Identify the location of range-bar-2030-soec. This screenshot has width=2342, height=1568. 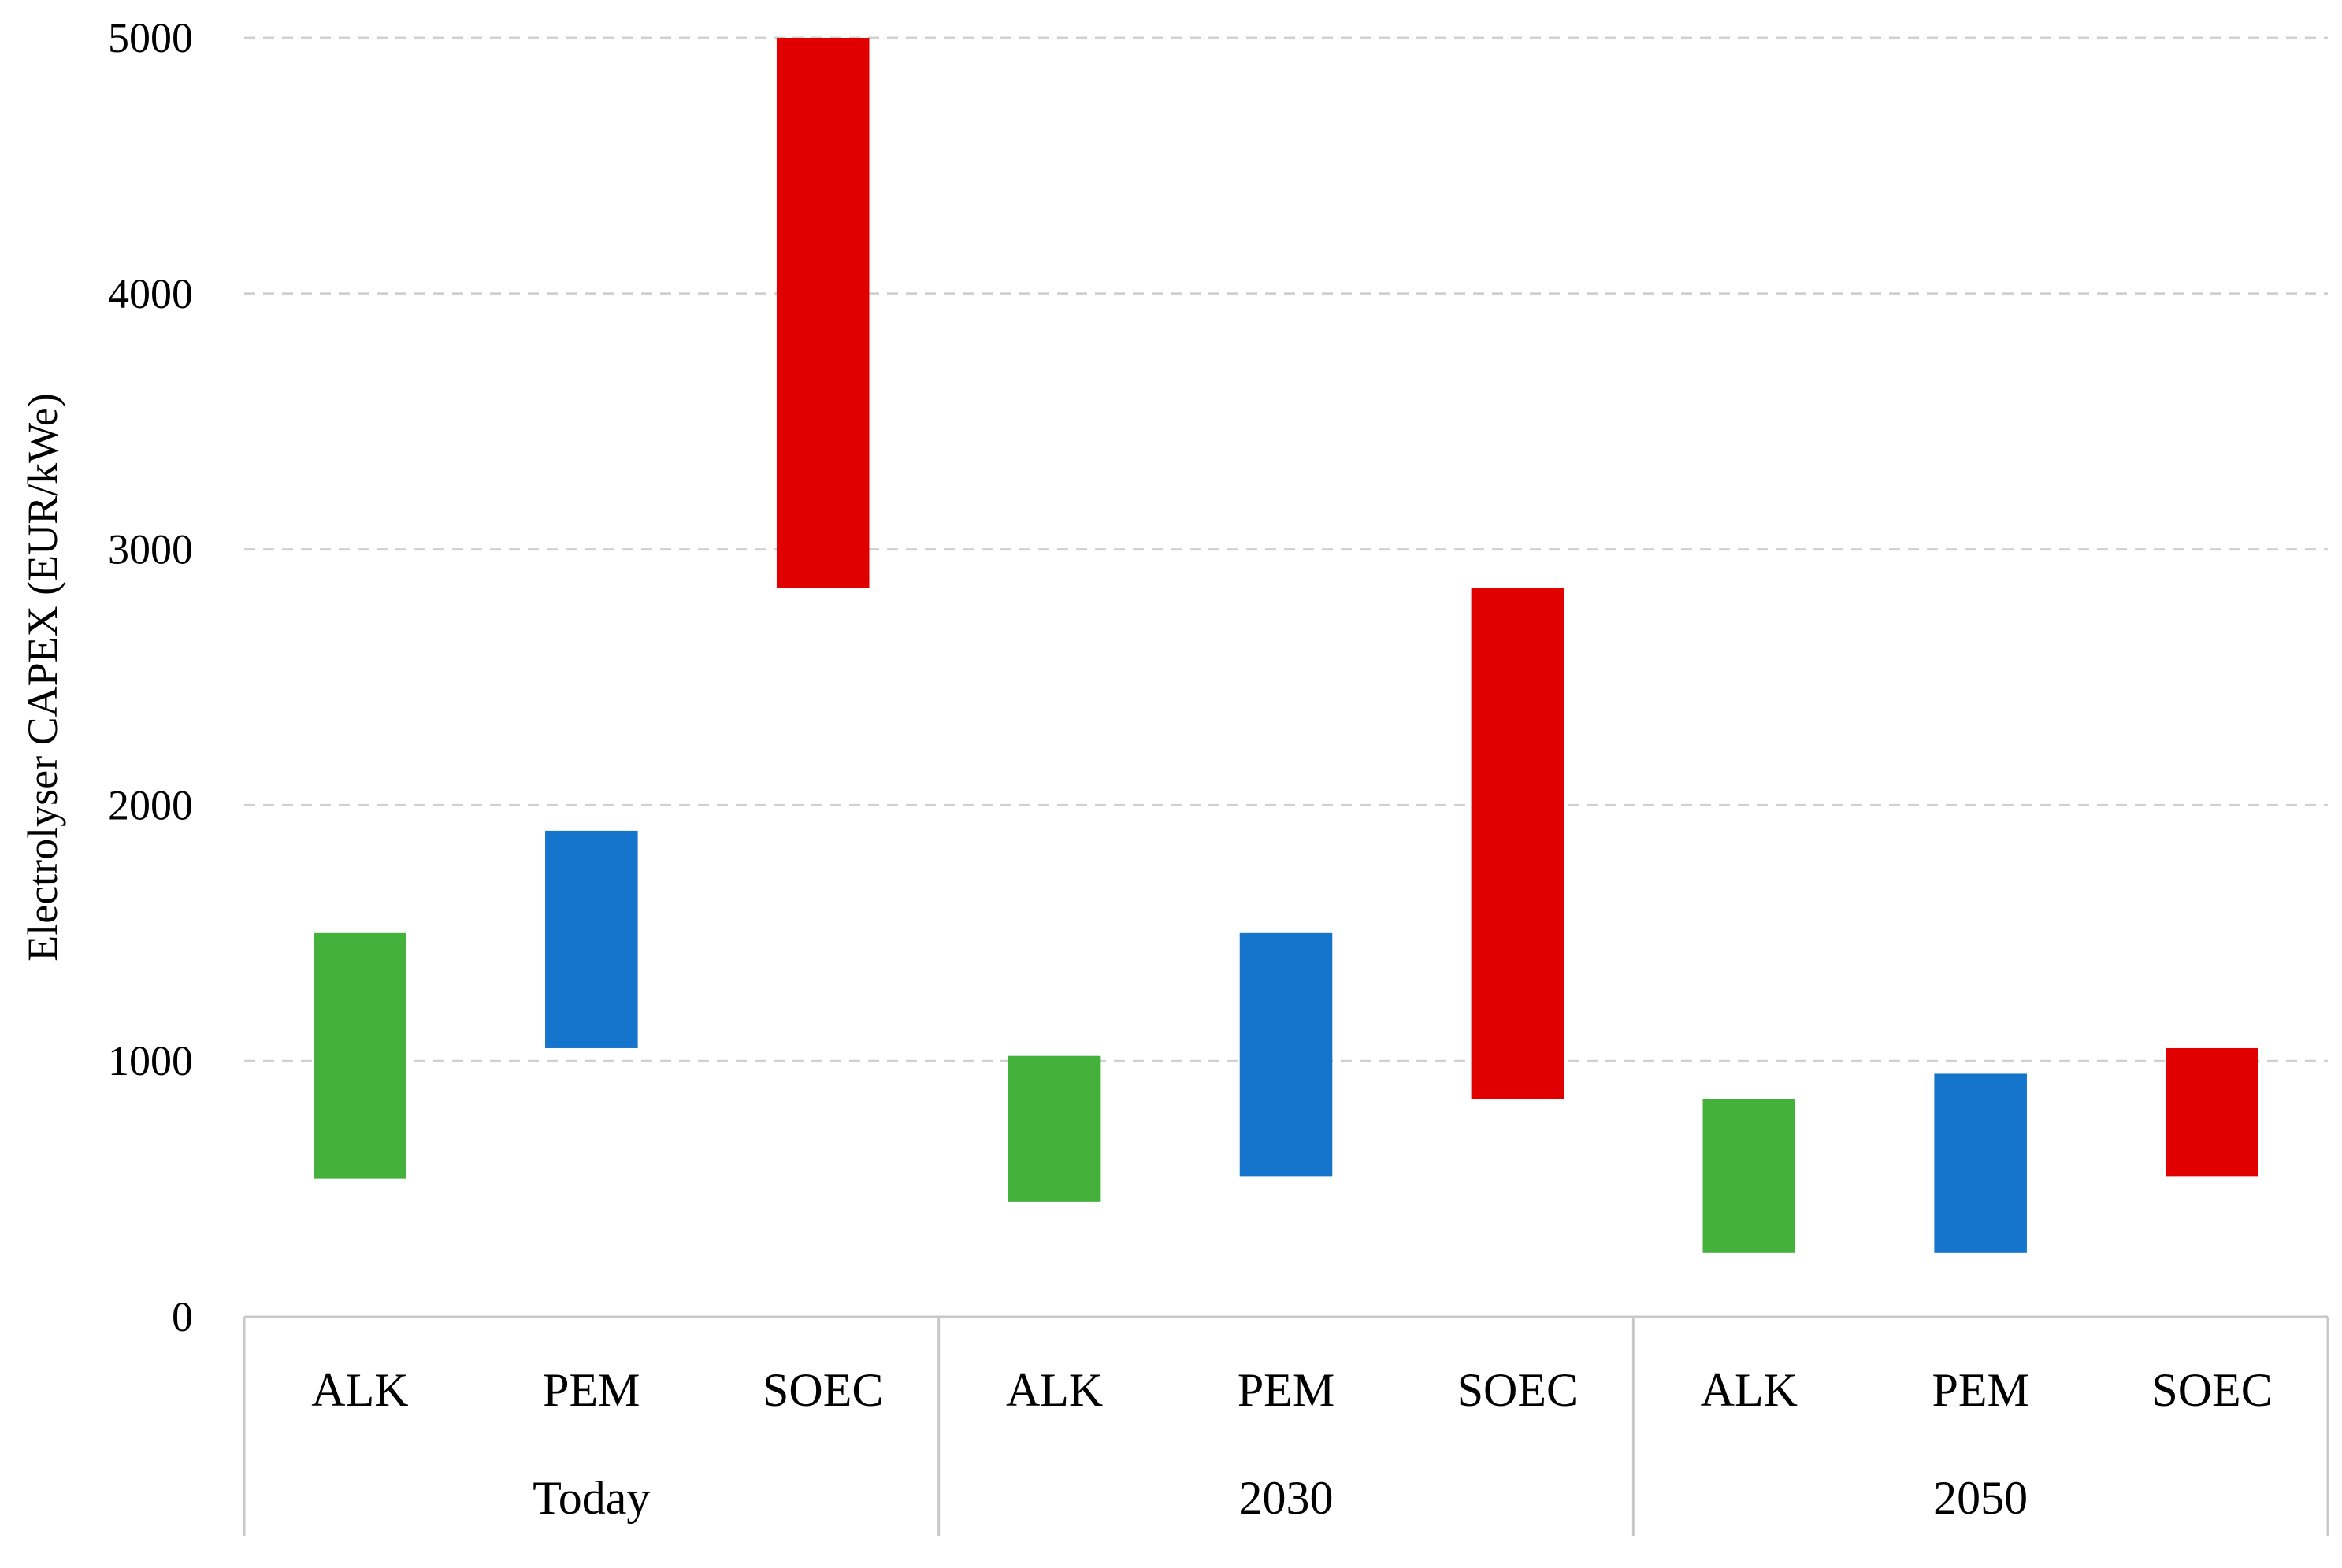
(1517, 843).